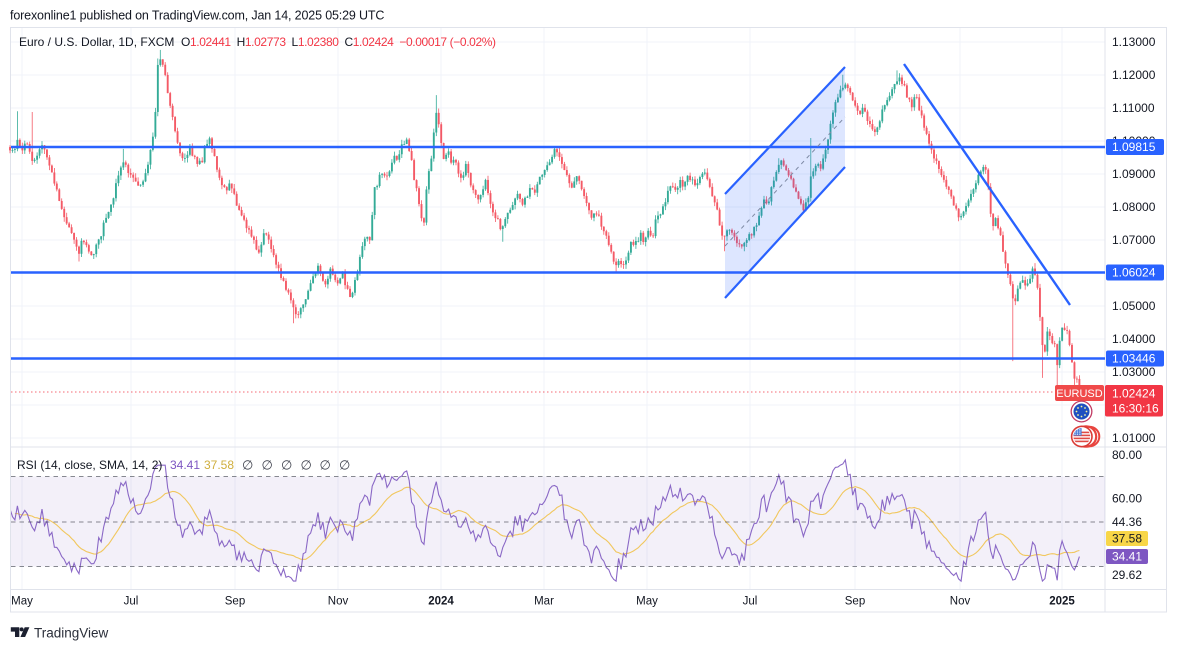 This screenshot has width=1177, height=655. What do you see at coordinates (1127, 575) in the screenshot?
I see `svg-text: 29.62` at bounding box center [1127, 575].